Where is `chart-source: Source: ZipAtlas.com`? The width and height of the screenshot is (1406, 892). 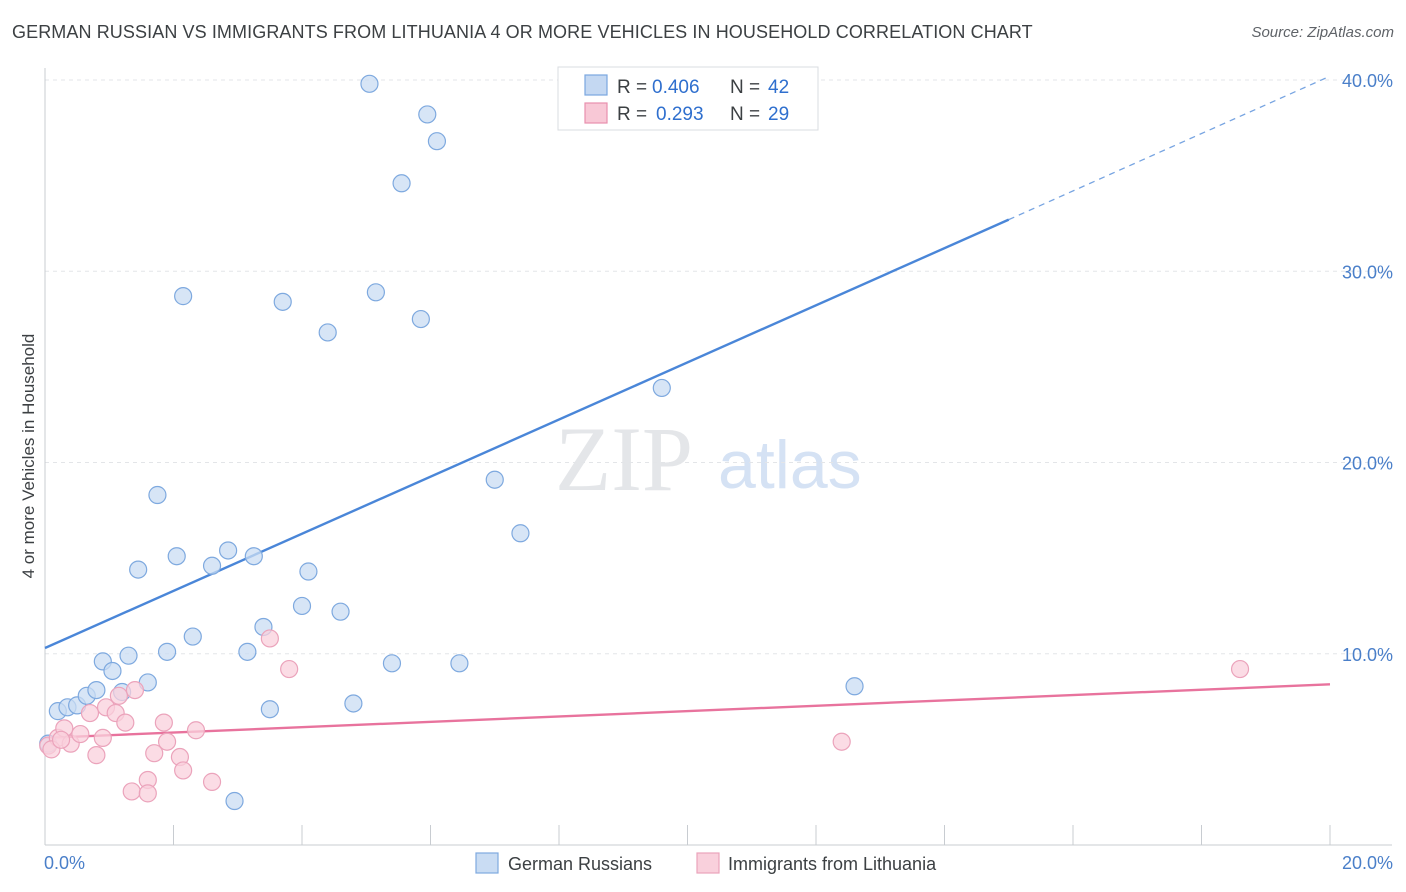 chart-source: Source: ZipAtlas.com is located at coordinates (1322, 32).